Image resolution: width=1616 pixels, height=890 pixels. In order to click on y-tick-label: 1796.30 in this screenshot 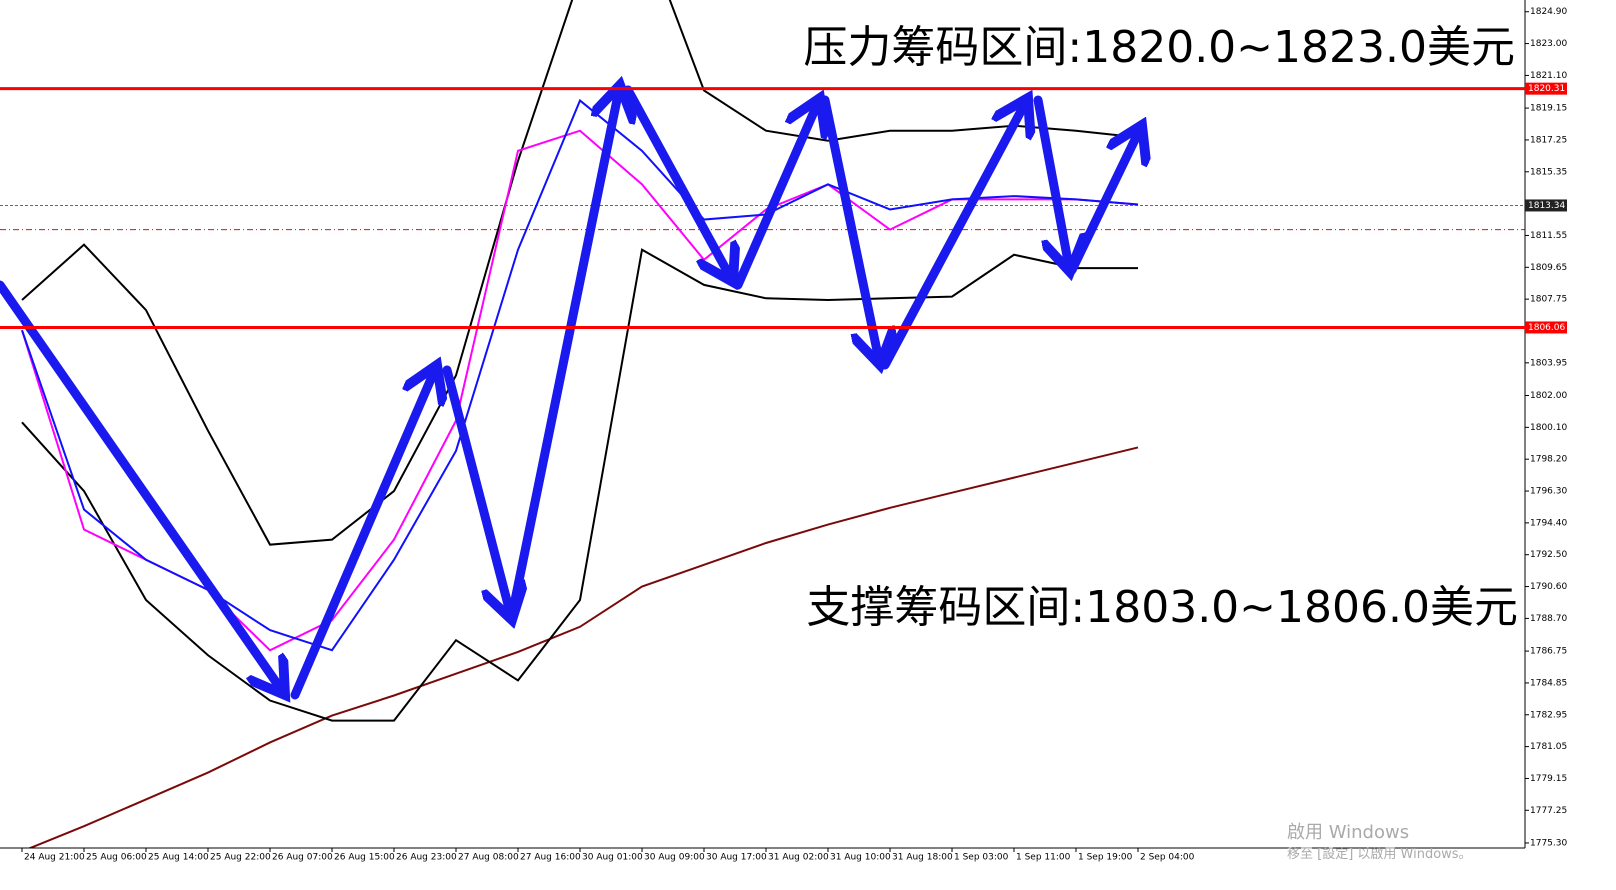, I will do `click(1548, 492)`.